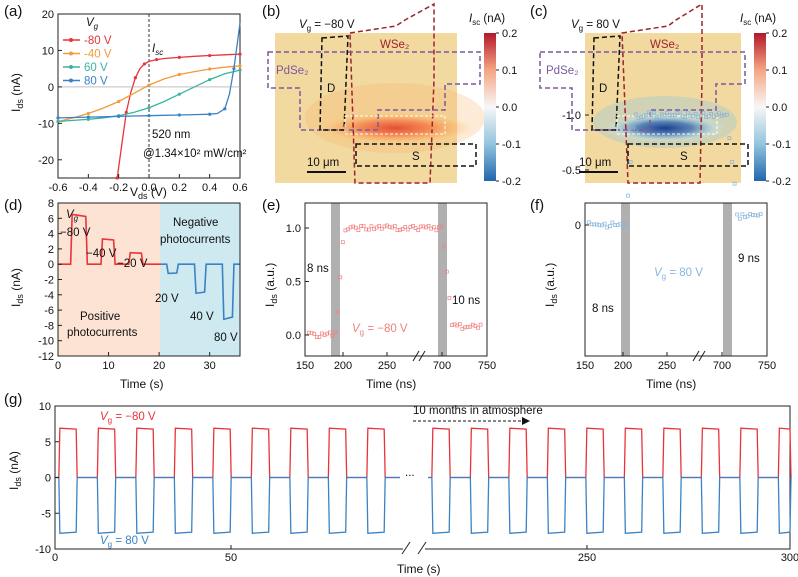 This screenshot has width=798, height=577. I want to click on panel-d-vg-m20: −20 V, so click(132, 264).